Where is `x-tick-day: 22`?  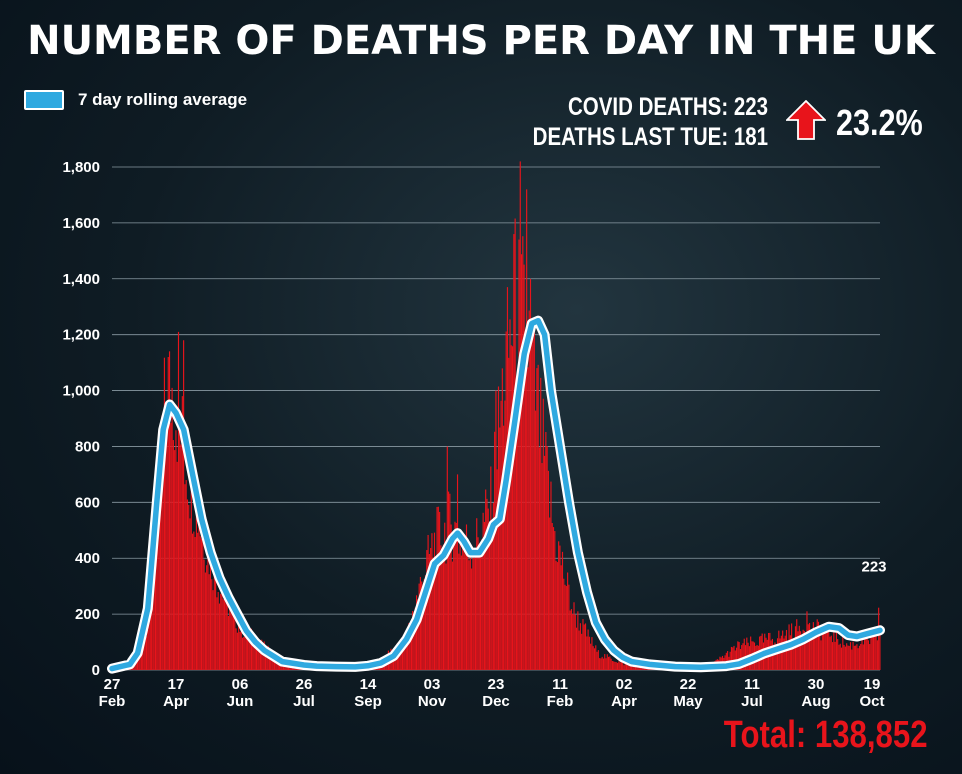 x-tick-day: 22 is located at coordinates (688, 684).